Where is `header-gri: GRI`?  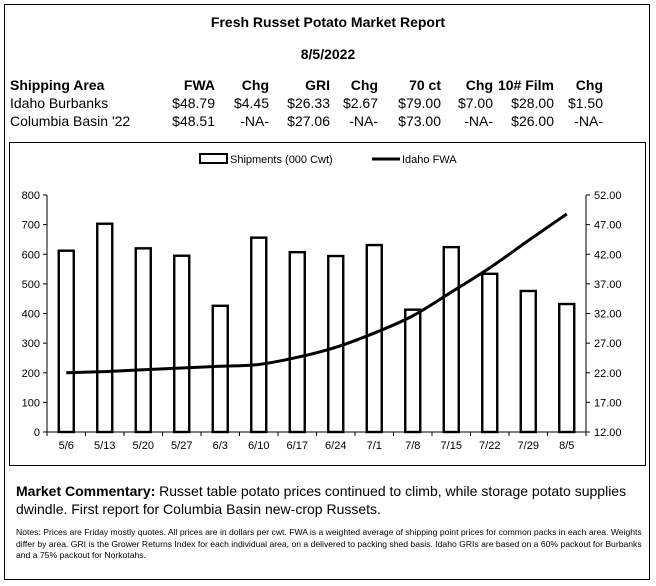 header-gri: GRI is located at coordinates (317, 85).